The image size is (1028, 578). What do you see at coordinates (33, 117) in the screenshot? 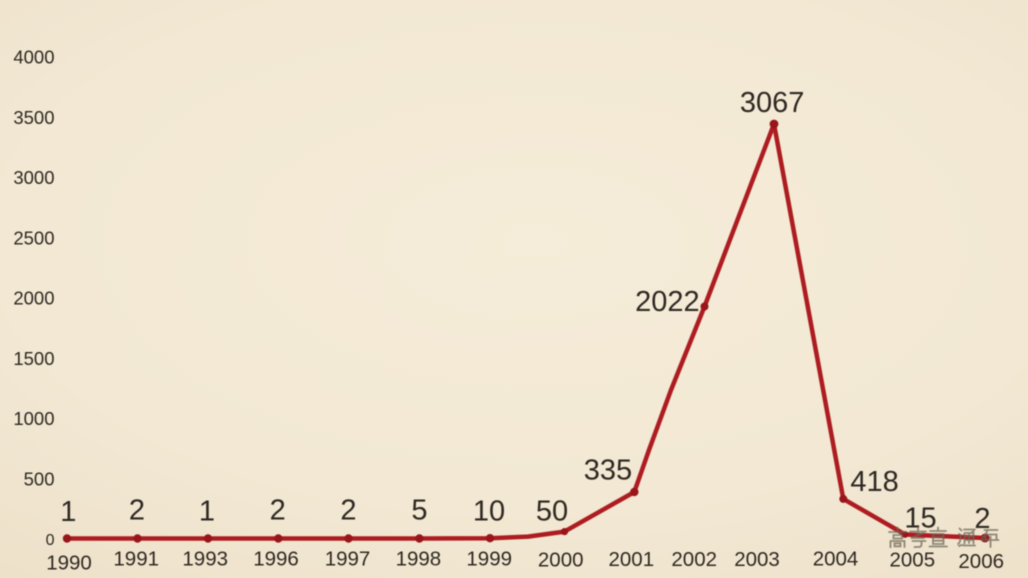
I see `svg-text: 3500` at bounding box center [33, 117].